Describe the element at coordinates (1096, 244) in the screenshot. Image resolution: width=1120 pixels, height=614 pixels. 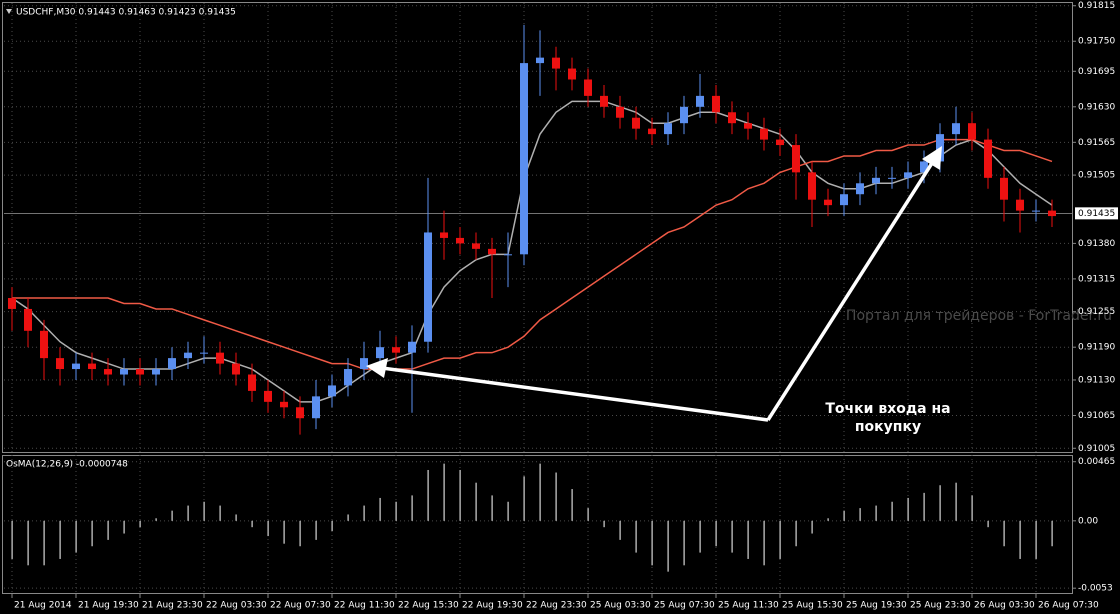
I see `y-tick-label: 0.91380` at that location.